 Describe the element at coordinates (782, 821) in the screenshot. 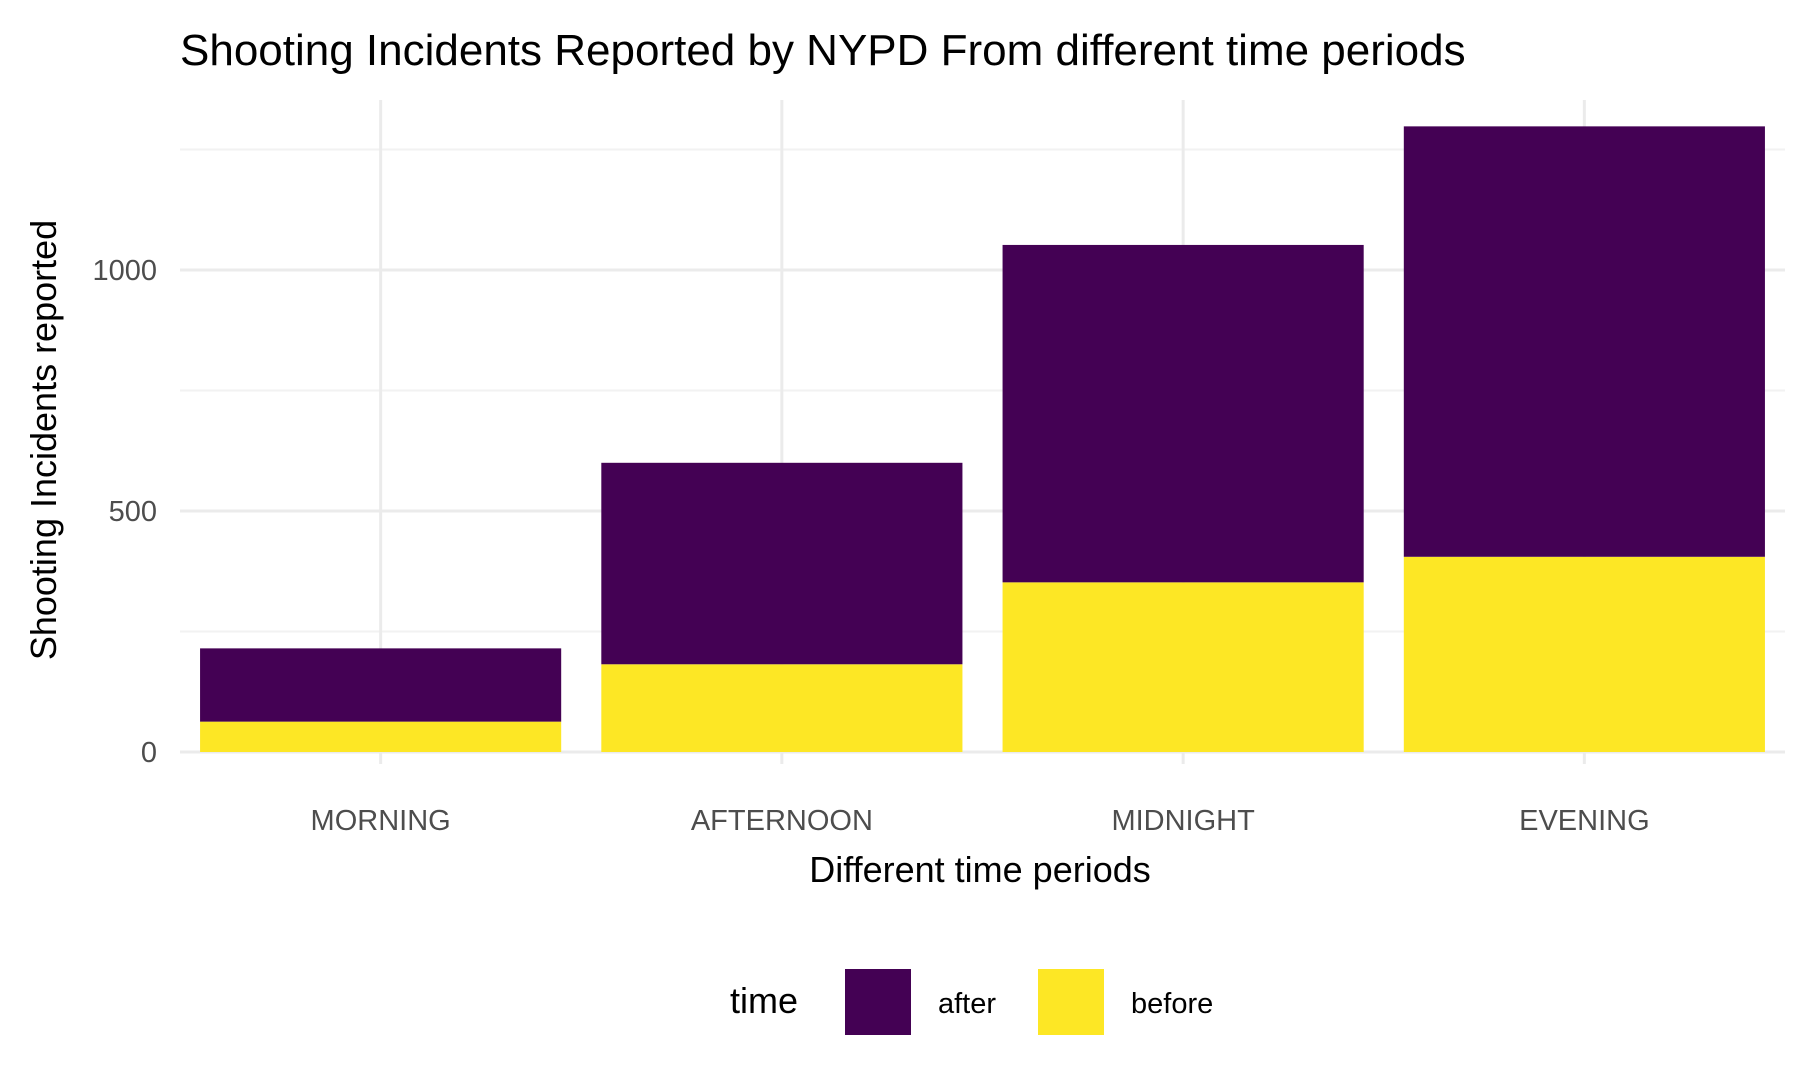

I see `x-tick-label: AFTERNOON` at that location.